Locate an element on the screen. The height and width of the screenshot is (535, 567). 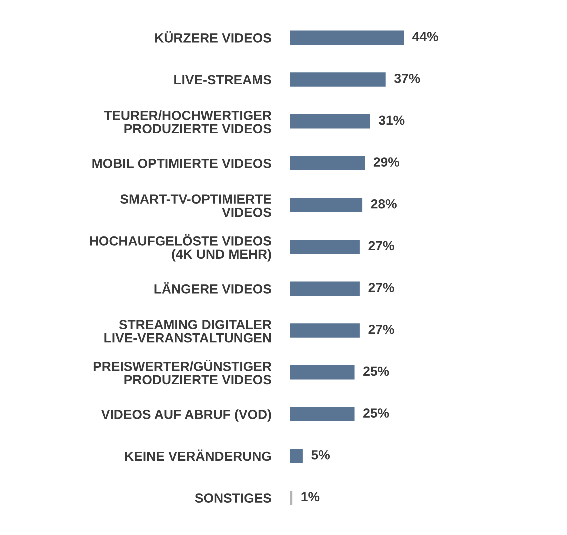
y-tick-label: SONSTIGES is located at coordinates (233, 498).